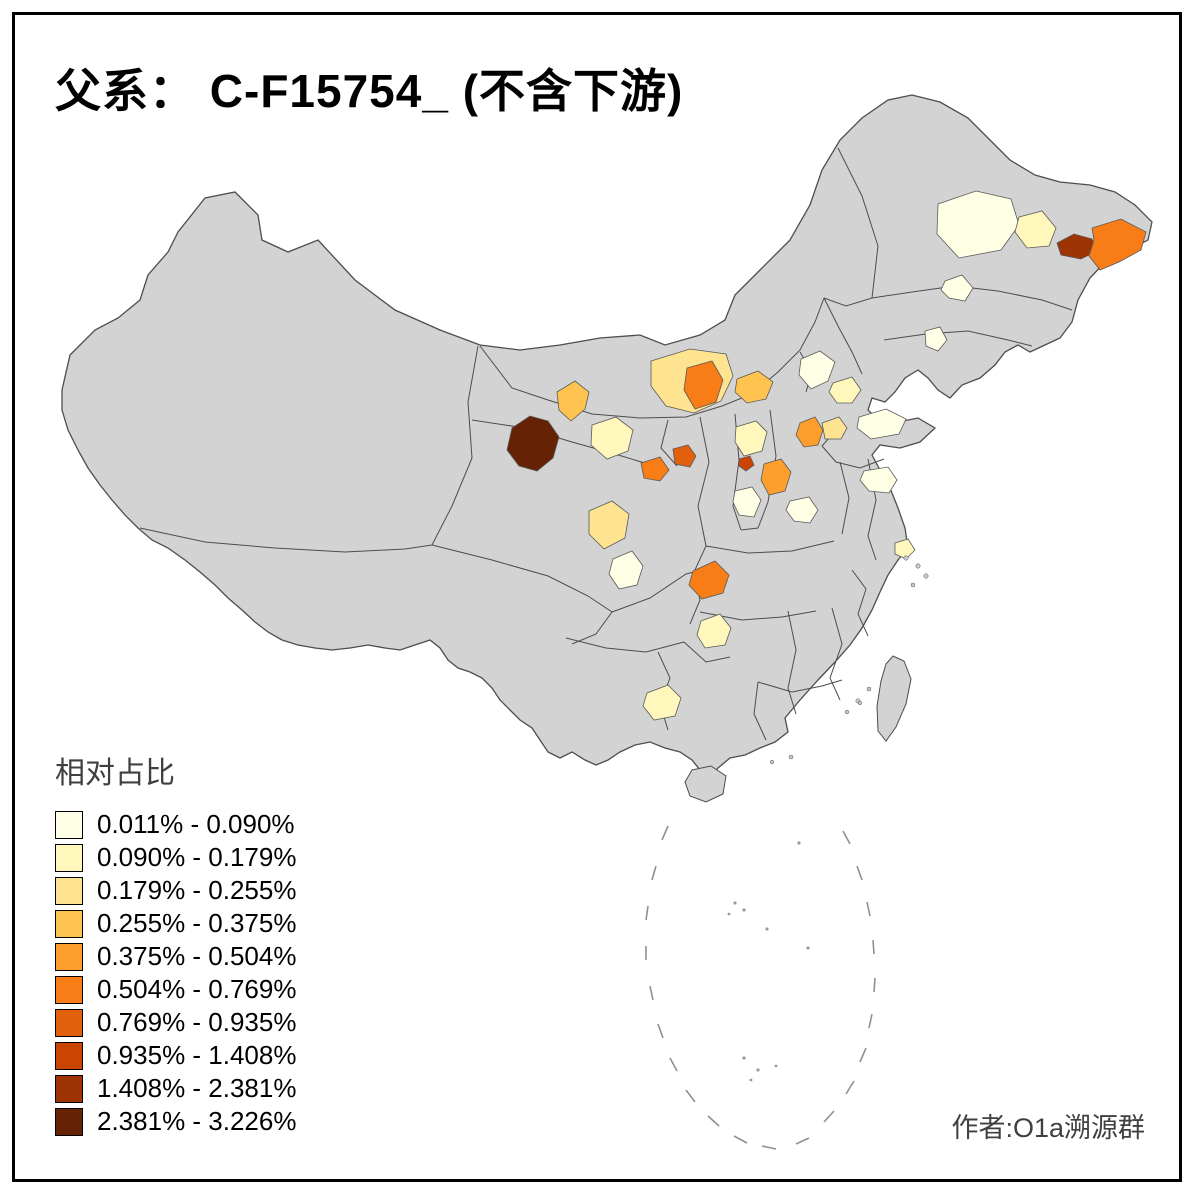  I want to click on legend-row: 0.935% - 1.408%, so click(175, 1055).